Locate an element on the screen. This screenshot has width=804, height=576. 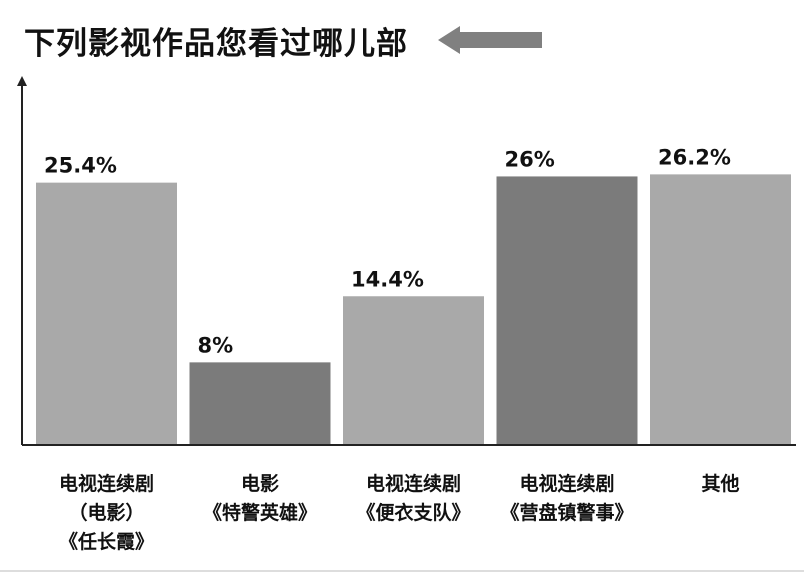
data-label: 26.2% is located at coordinates (694, 157).